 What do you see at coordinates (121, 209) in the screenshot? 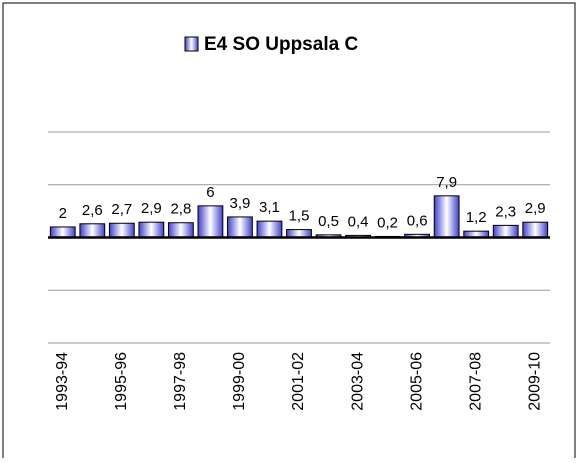
I see `data-label: 2,7` at bounding box center [121, 209].